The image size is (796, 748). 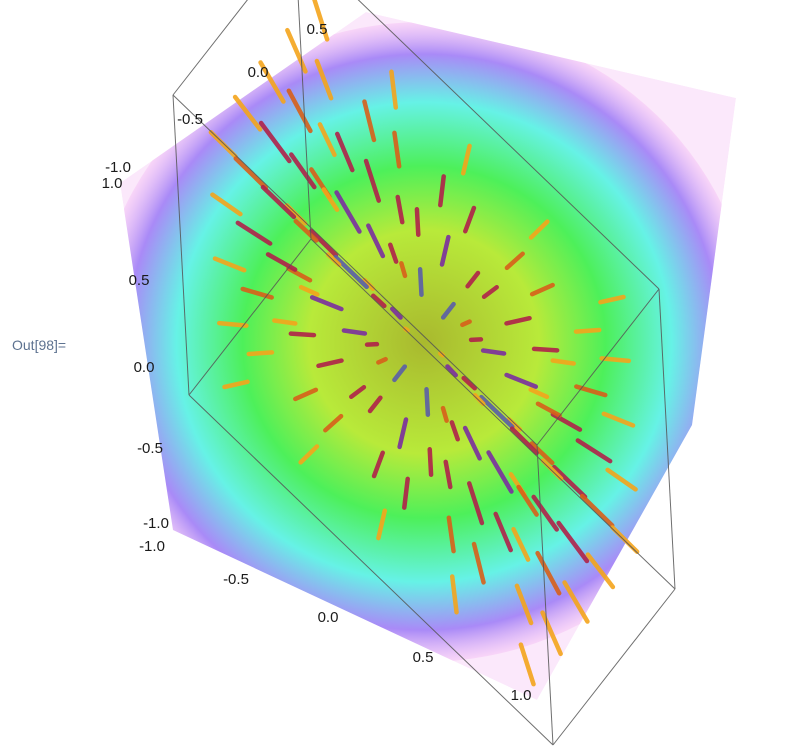 I want to click on x-axis-tick-label: -1.0, so click(x=152, y=546).